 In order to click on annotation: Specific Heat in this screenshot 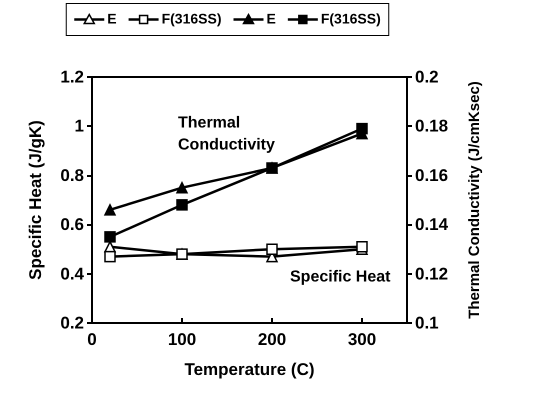, I will do `click(341, 277)`.